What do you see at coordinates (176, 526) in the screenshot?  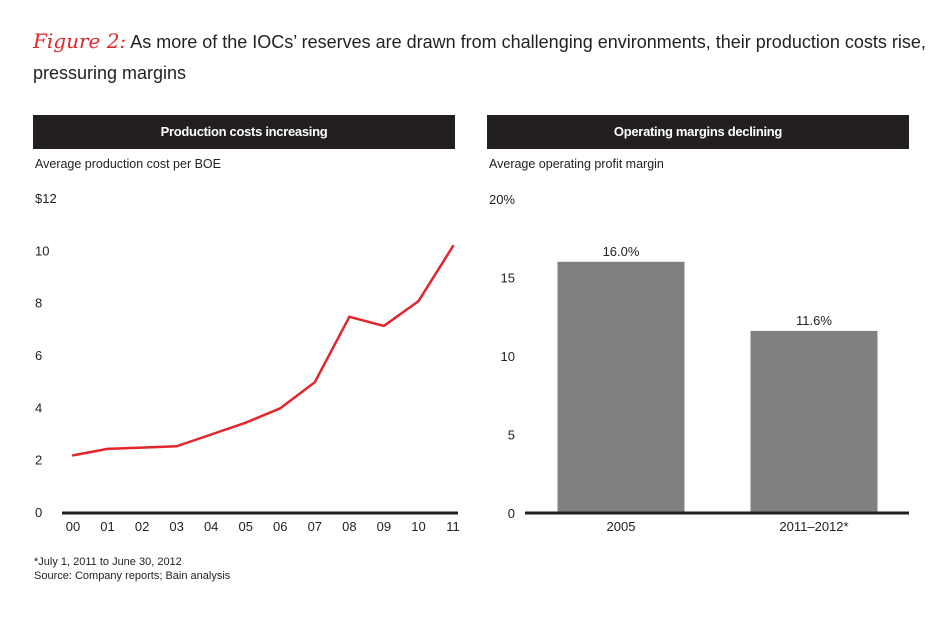 I see `x-tick-label: 03` at bounding box center [176, 526].